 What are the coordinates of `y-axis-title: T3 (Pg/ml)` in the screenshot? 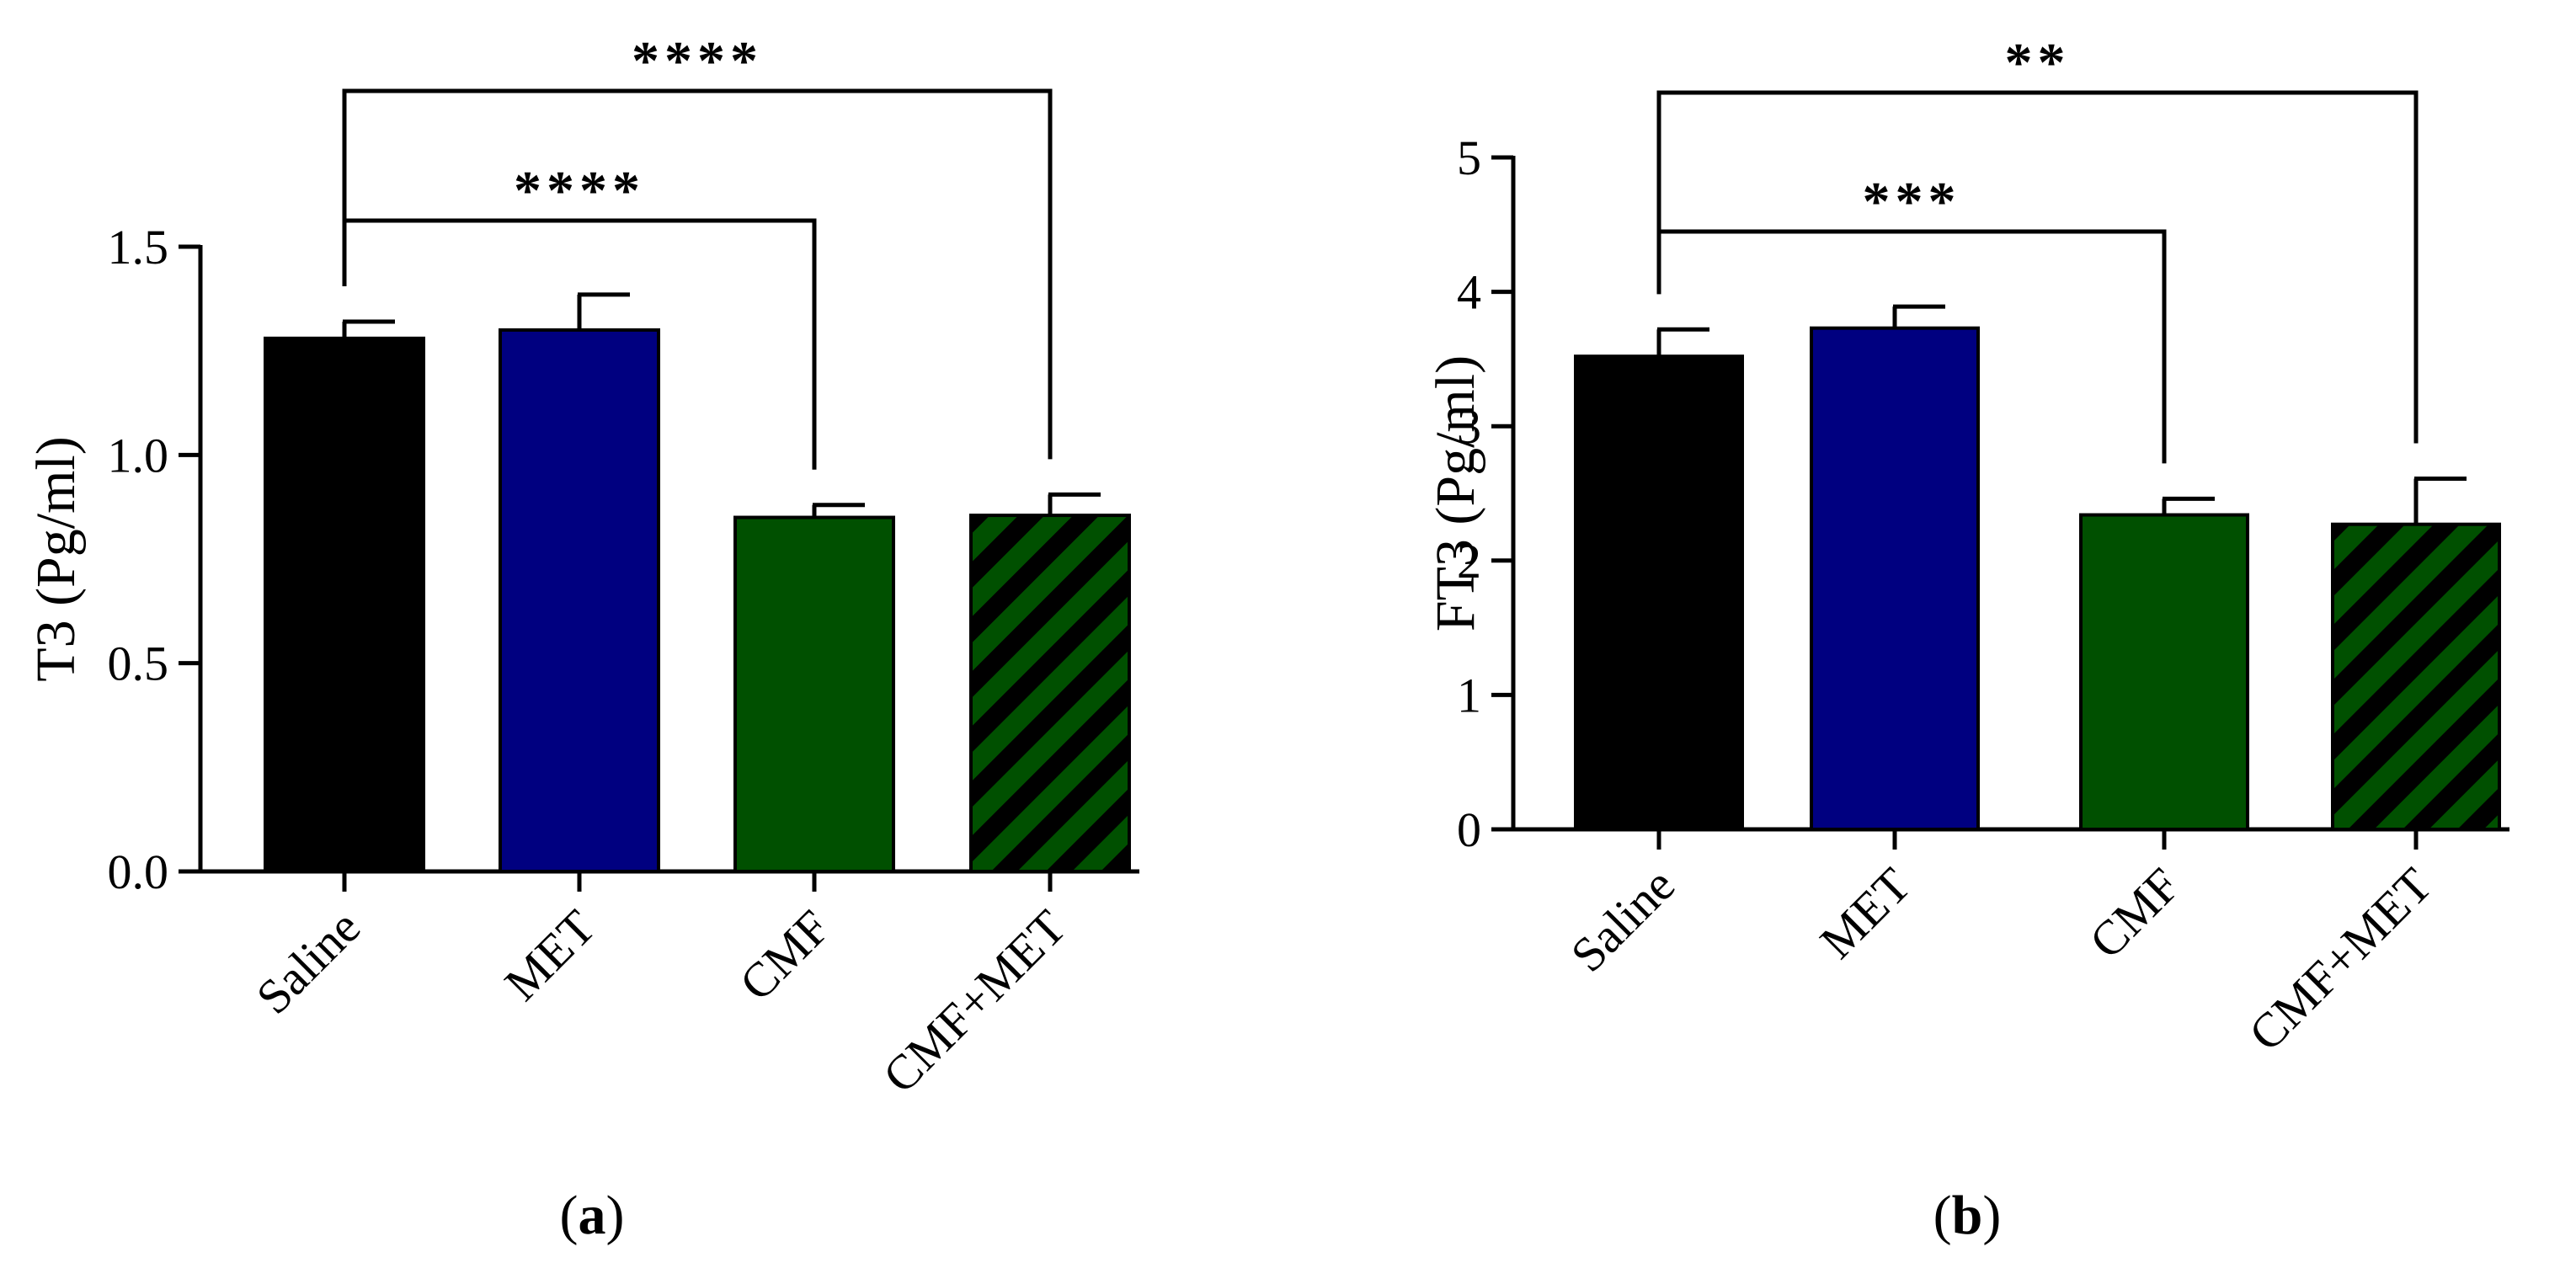 It's located at (56, 559).